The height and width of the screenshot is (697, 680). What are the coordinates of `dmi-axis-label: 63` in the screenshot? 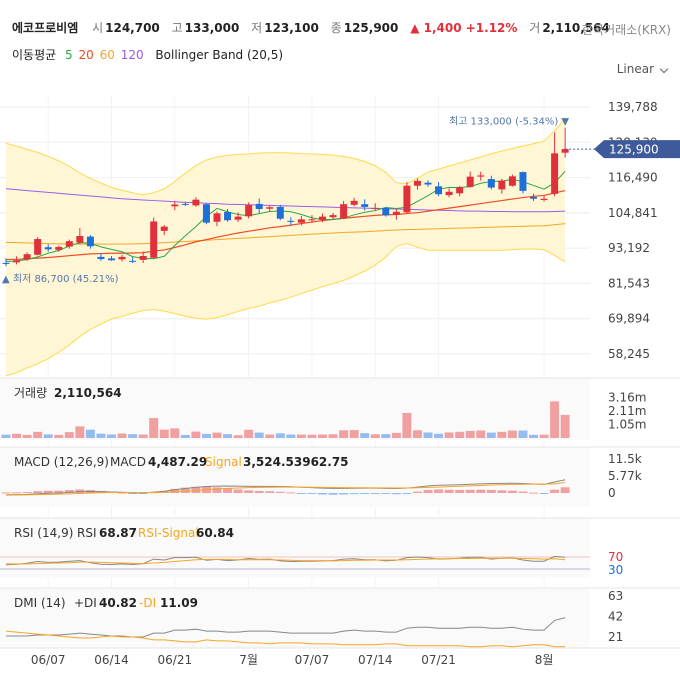 It's located at (615, 596).